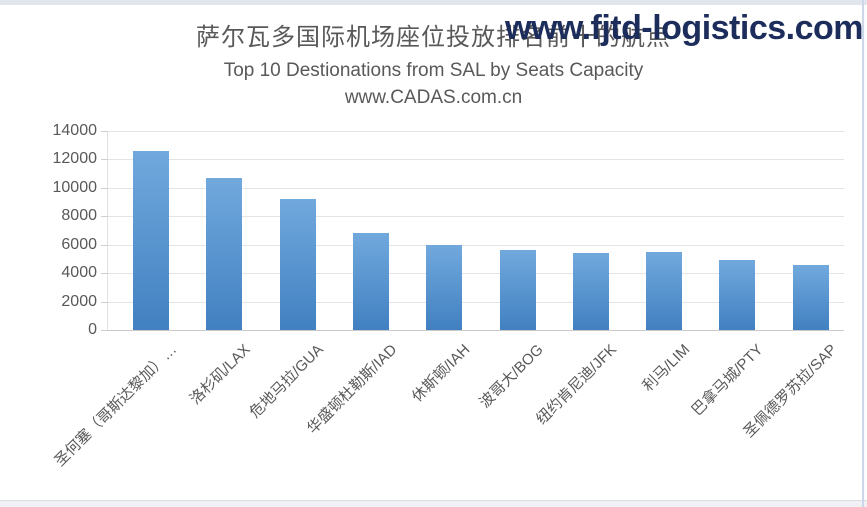  What do you see at coordinates (433, 2) in the screenshot?
I see `top-border-band` at bounding box center [433, 2].